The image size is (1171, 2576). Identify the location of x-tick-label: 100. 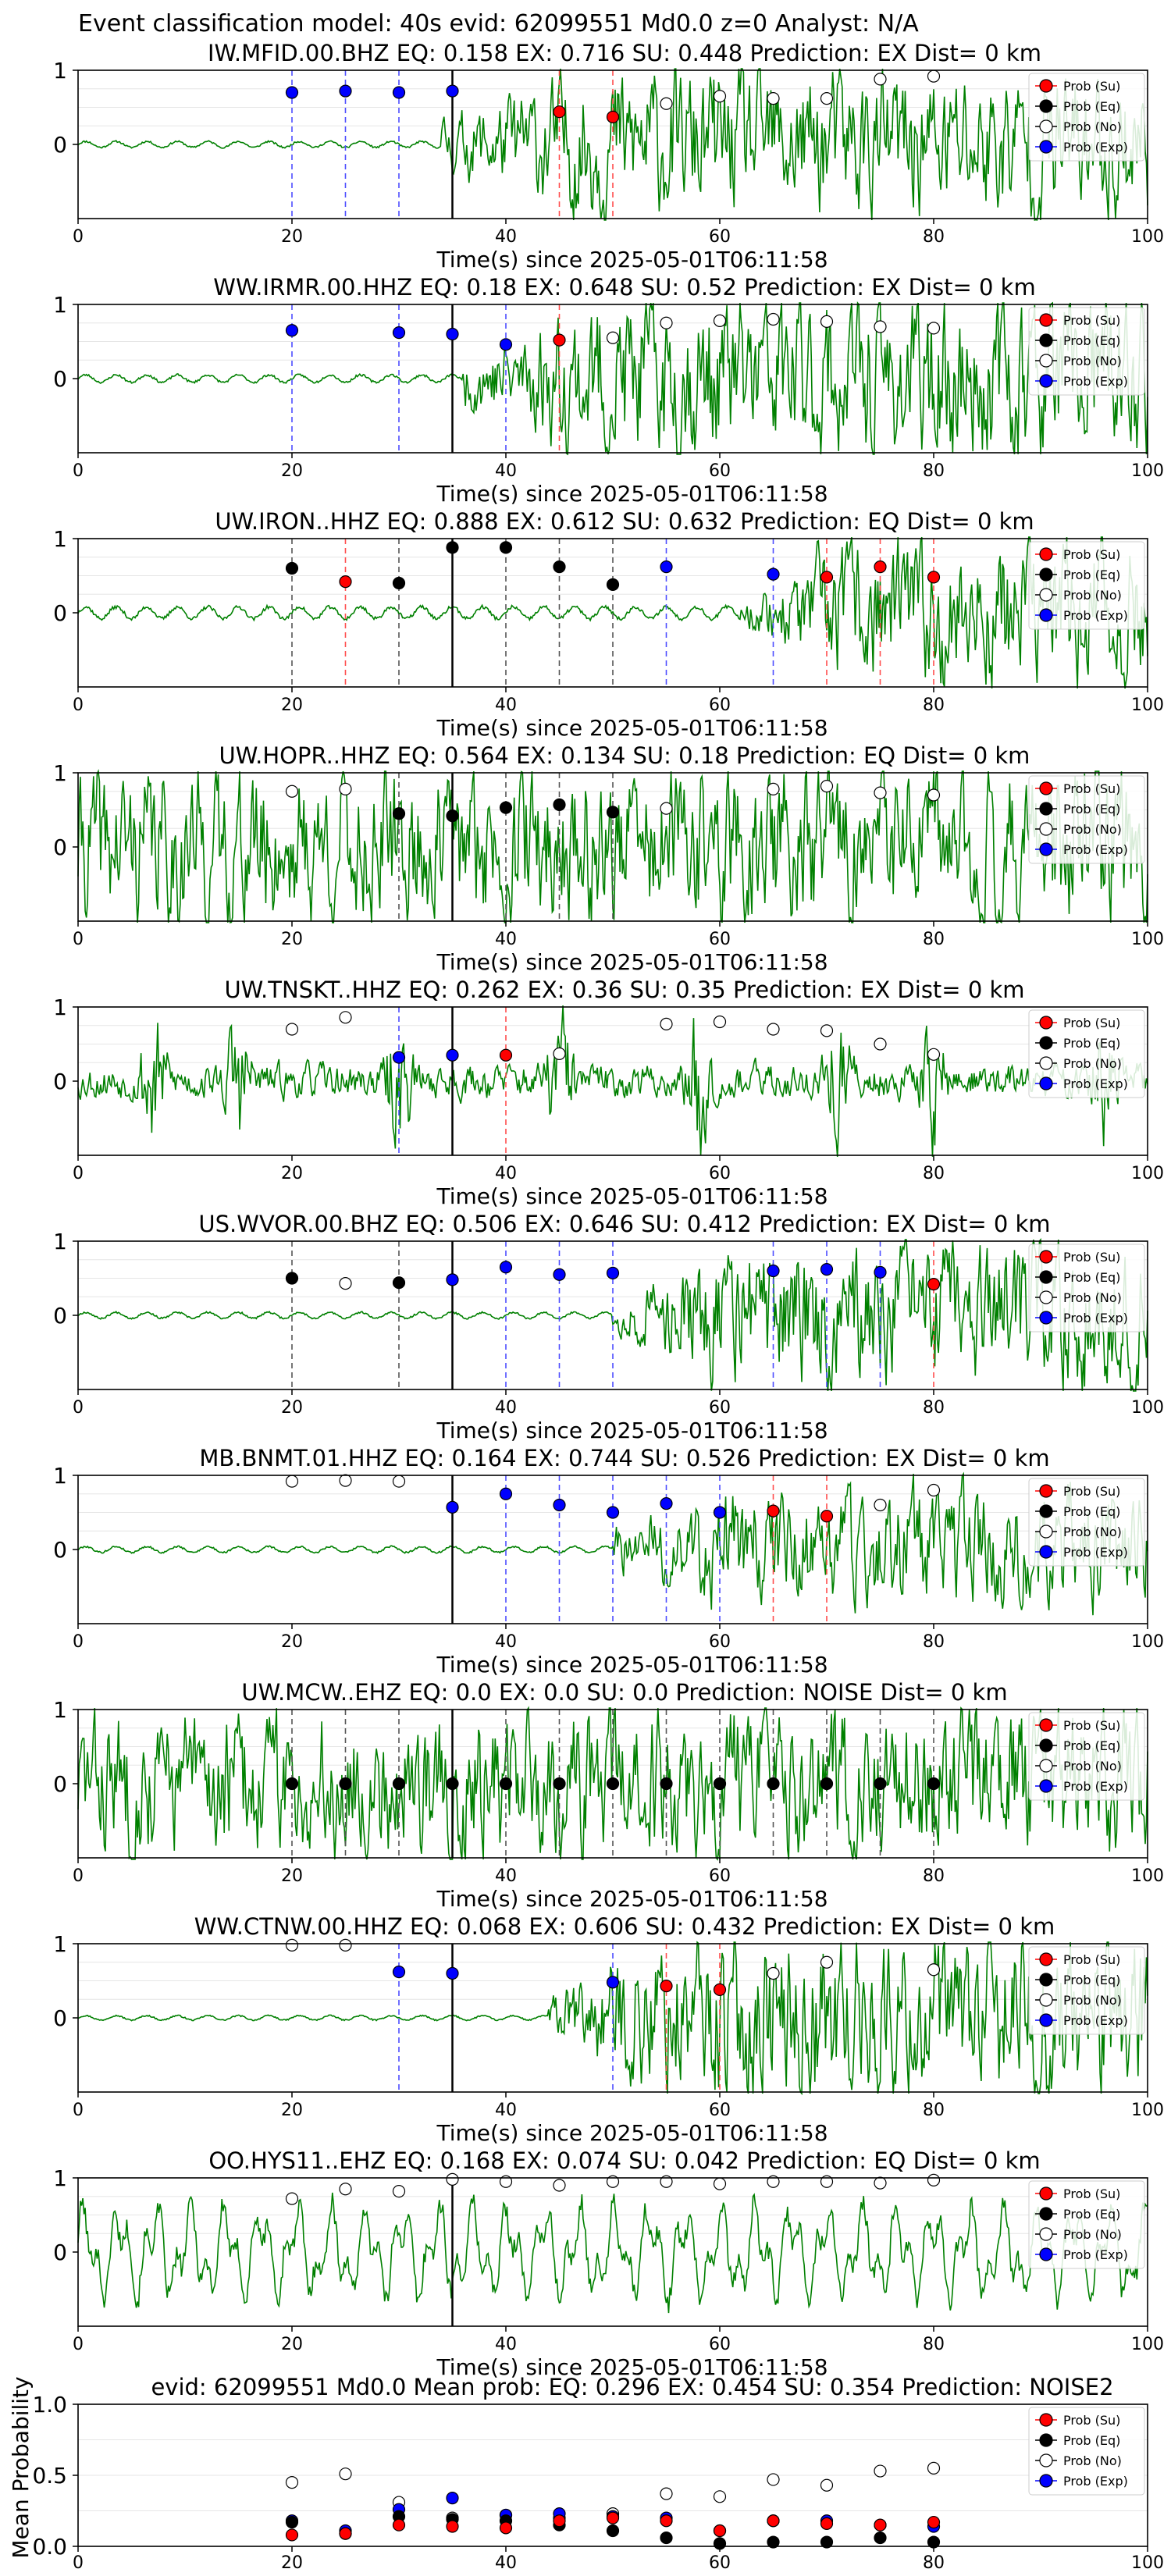
(1147, 1408).